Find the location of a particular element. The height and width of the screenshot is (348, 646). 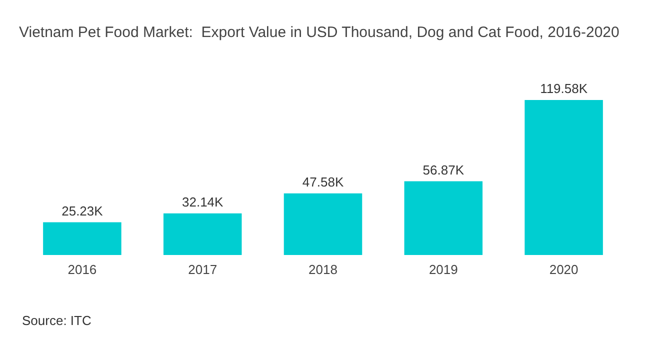

source-note: Source: ITC is located at coordinates (57, 320).